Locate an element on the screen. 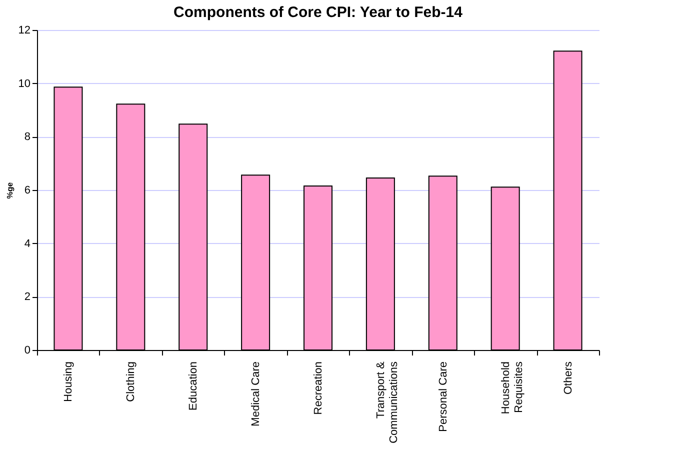 The width and height of the screenshot is (679, 462). x-tick-label: Others is located at coordinates (568, 378).